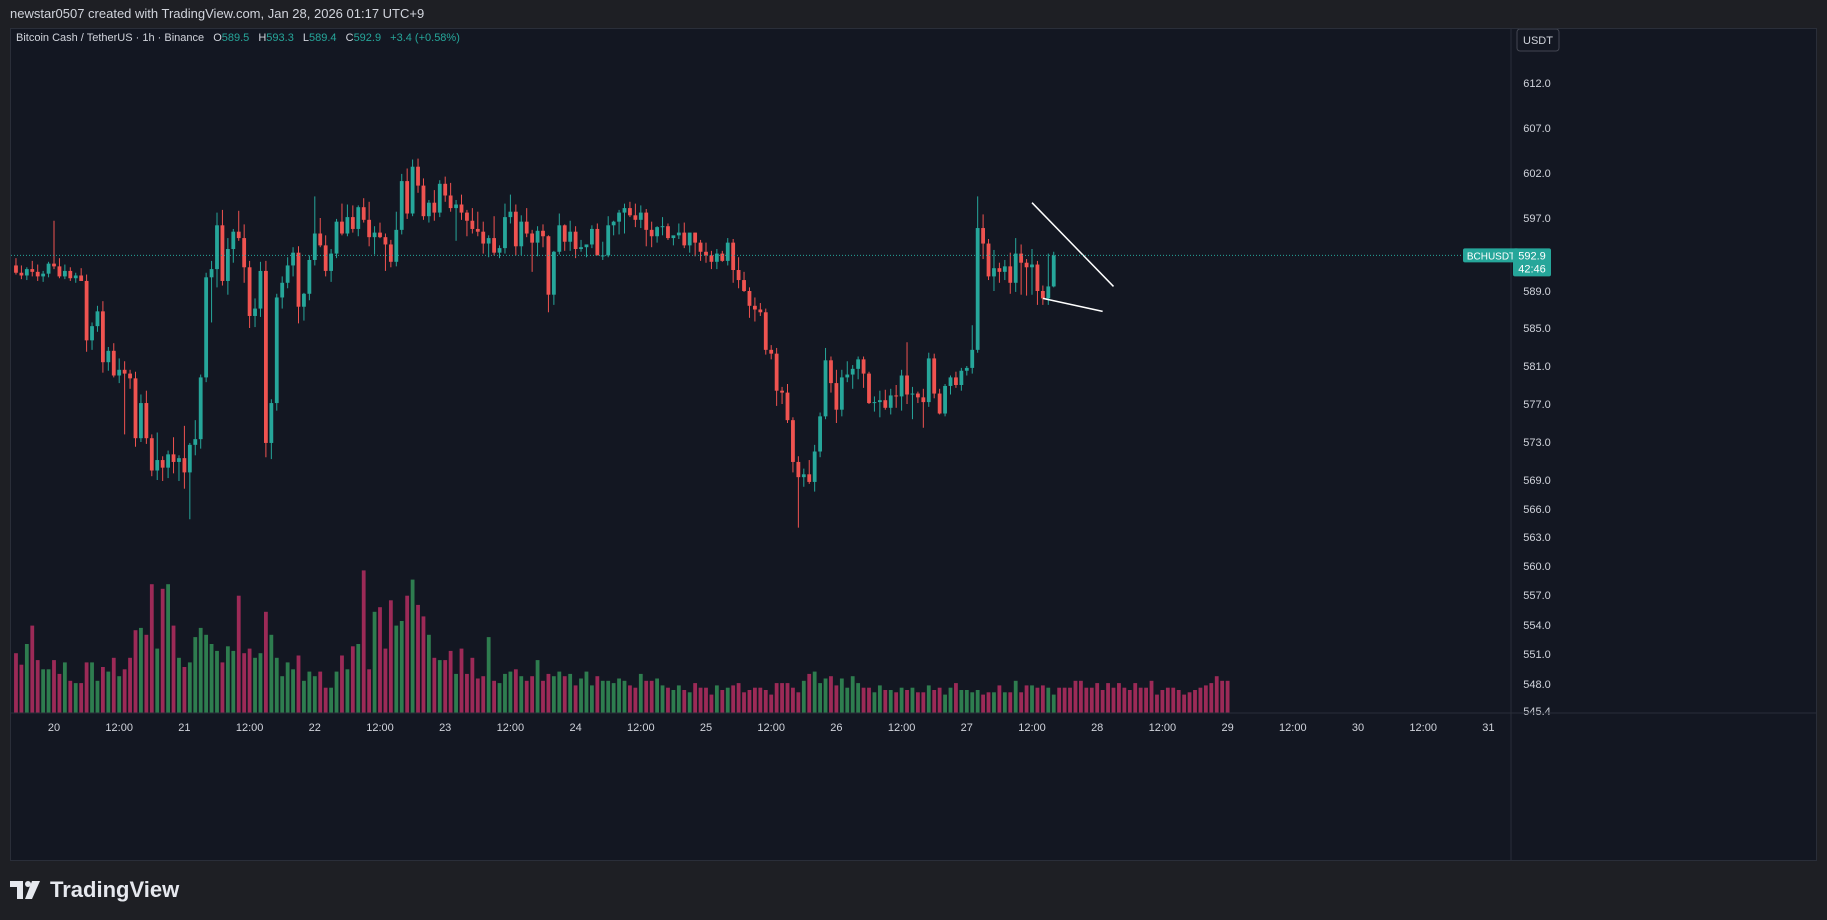  I want to click on wedge-pattern, so click(1073, 257).